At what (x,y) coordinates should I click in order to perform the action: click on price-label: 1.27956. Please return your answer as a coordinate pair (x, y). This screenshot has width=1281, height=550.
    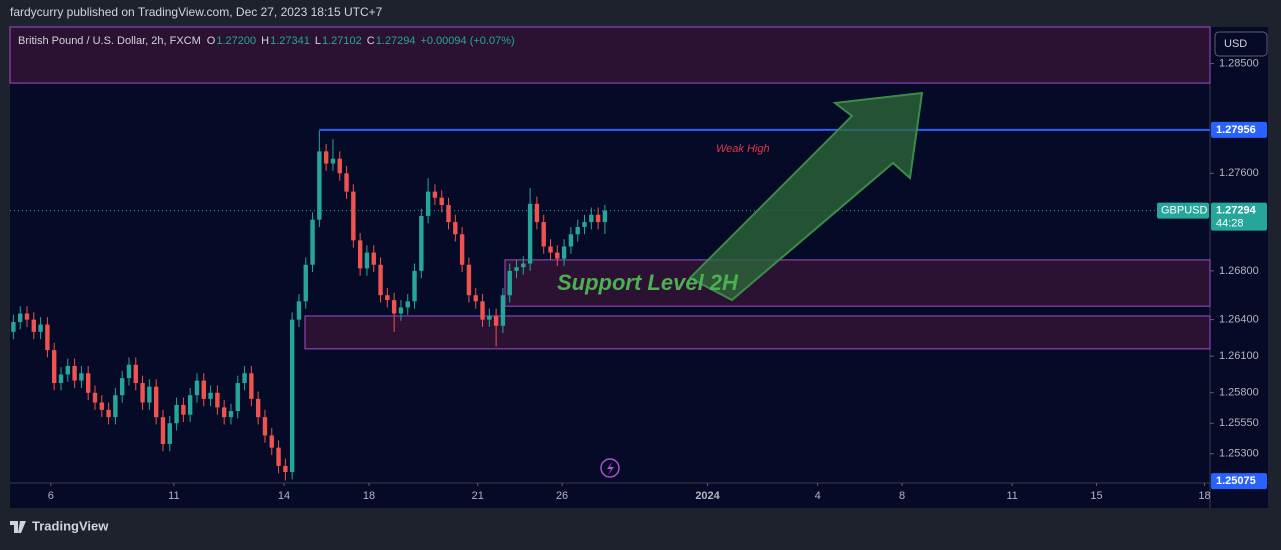
    Looking at the image, I should click on (1236, 130).